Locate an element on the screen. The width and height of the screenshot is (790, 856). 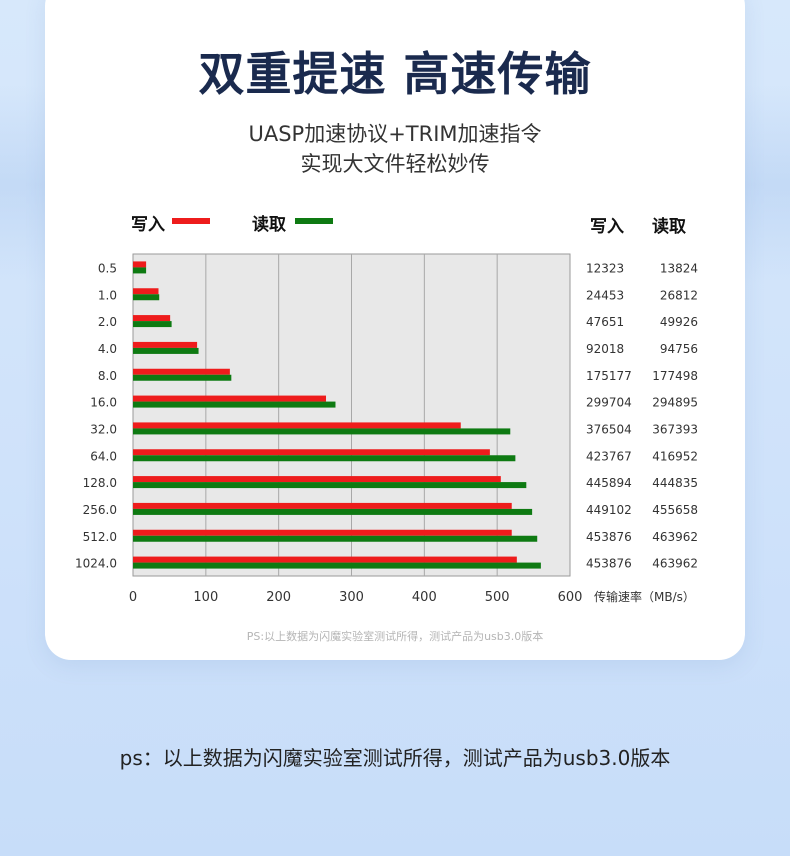
x-tick-label: 500 is located at coordinates (497, 597).